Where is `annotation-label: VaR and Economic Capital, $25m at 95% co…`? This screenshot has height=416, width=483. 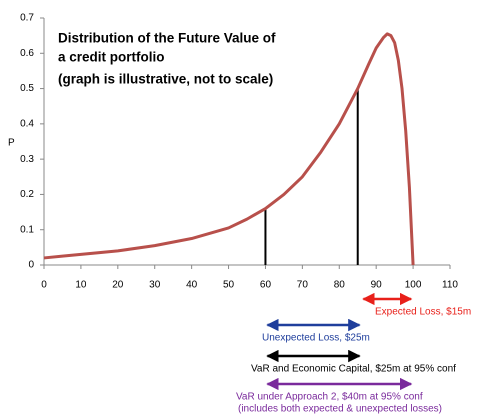 annotation-label: VaR and Economic Capital, $25m at 95% co… is located at coordinates (353, 369).